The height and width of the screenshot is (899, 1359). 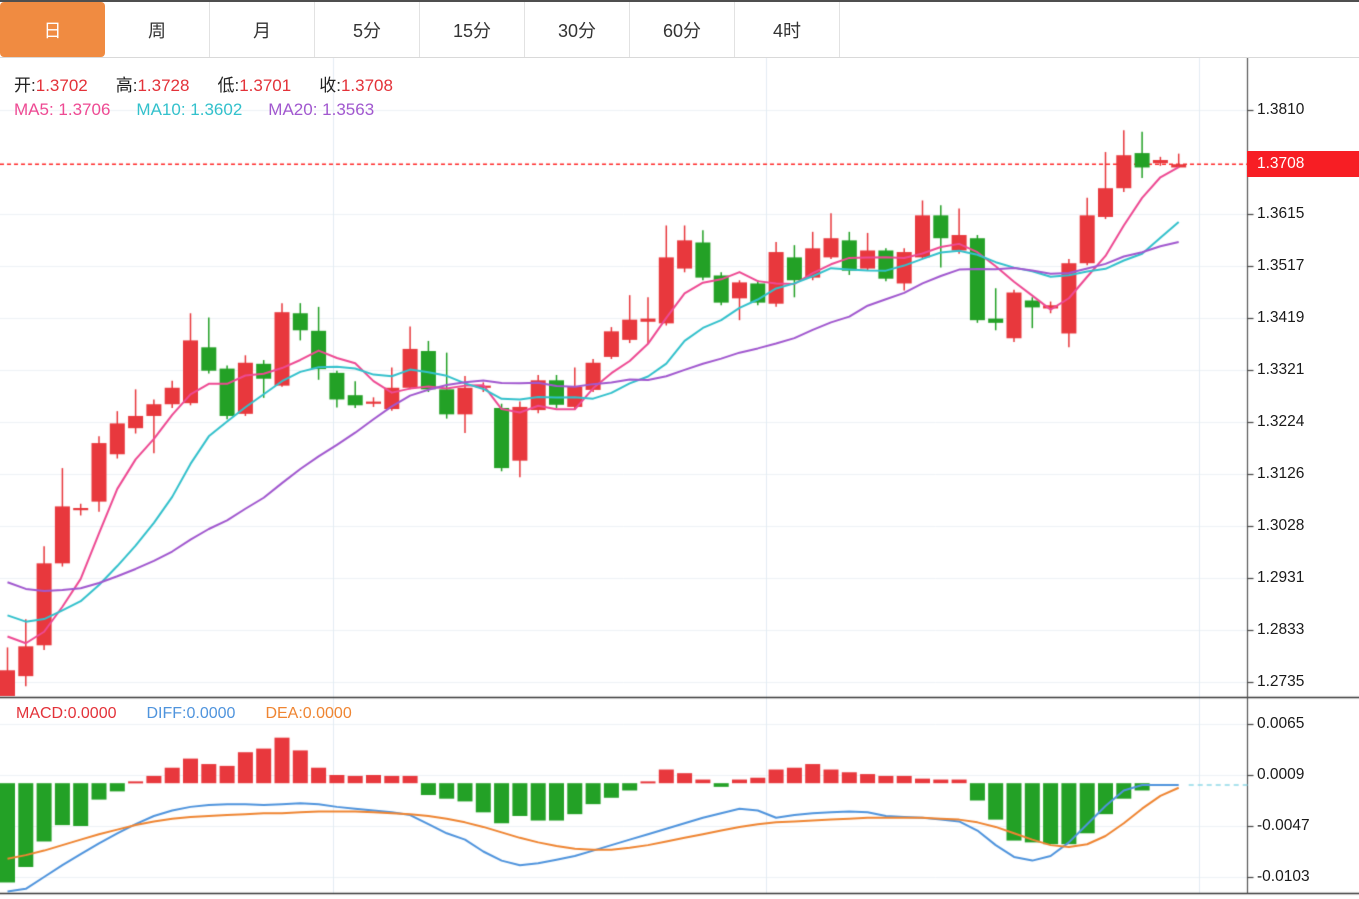 I want to click on diff-value: 0.0000, so click(x=211, y=713).